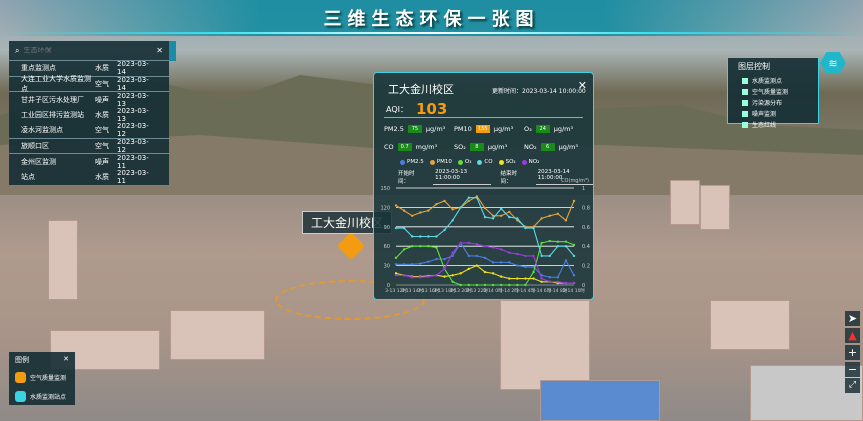 This screenshot has height=421, width=863. I want to click on y-tick-label: 120, so click(385, 208).